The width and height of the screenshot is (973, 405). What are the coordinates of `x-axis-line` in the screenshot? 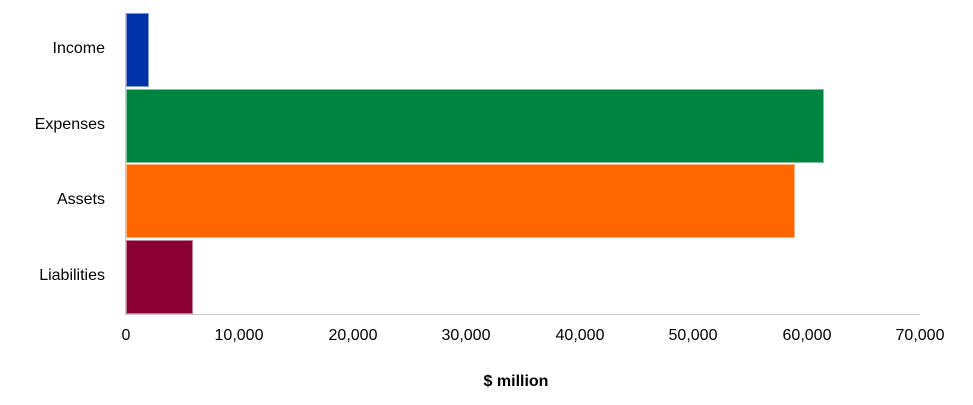 It's located at (522, 314).